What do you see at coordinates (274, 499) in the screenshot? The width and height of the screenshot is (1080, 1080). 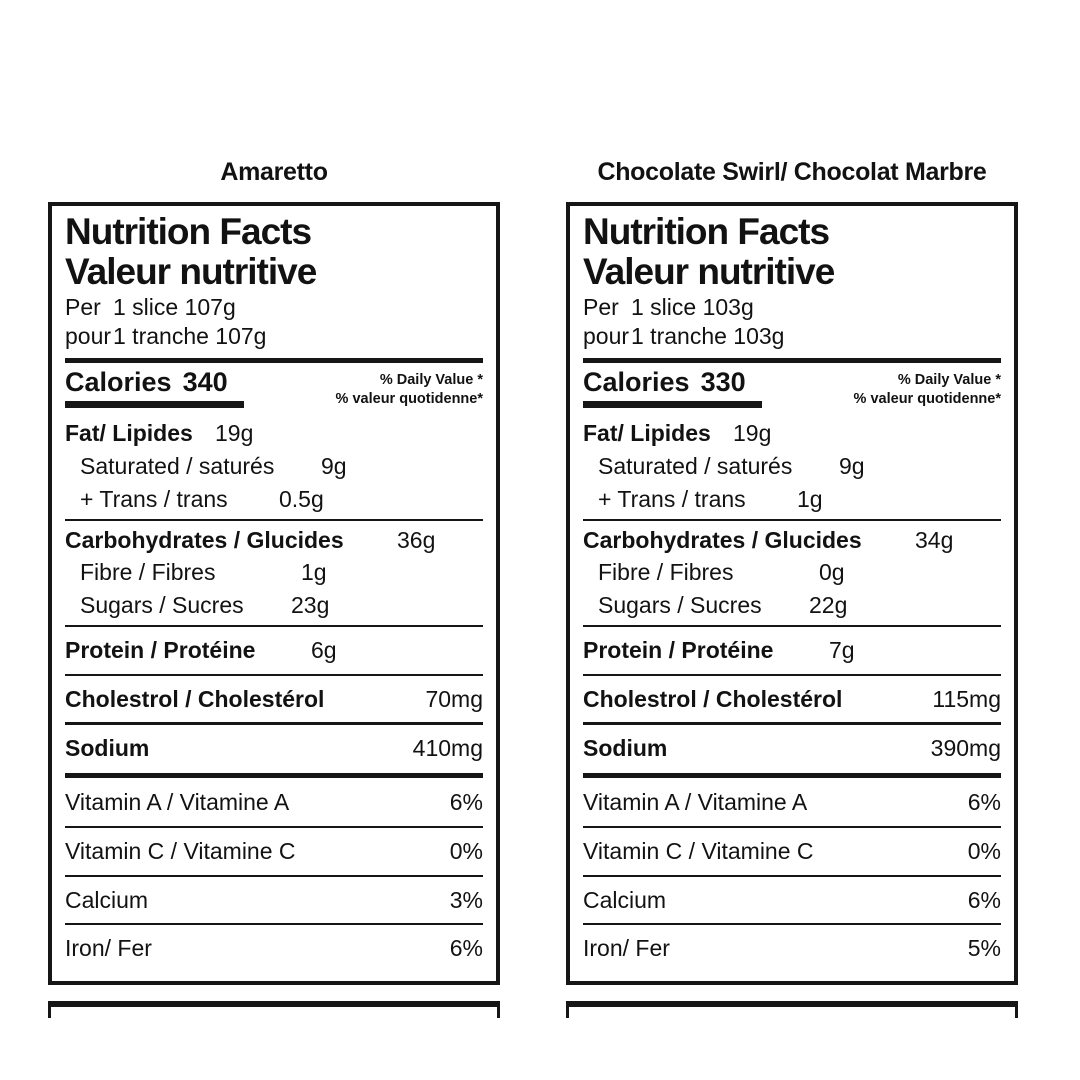 I see `nutrient-row: + Trans / trans 0.5g` at bounding box center [274, 499].